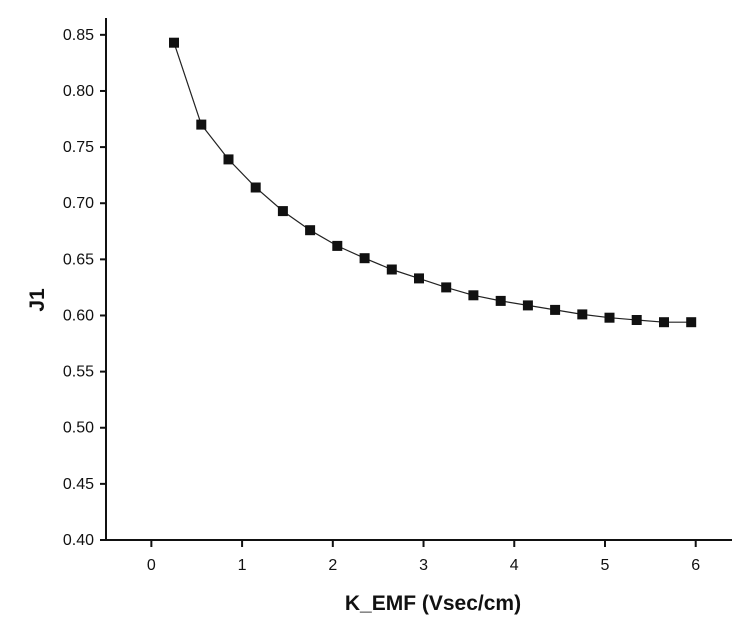 This screenshot has width=746, height=618. What do you see at coordinates (78, 147) in the screenshot?
I see `y-tick-label: 0.75` at bounding box center [78, 147].